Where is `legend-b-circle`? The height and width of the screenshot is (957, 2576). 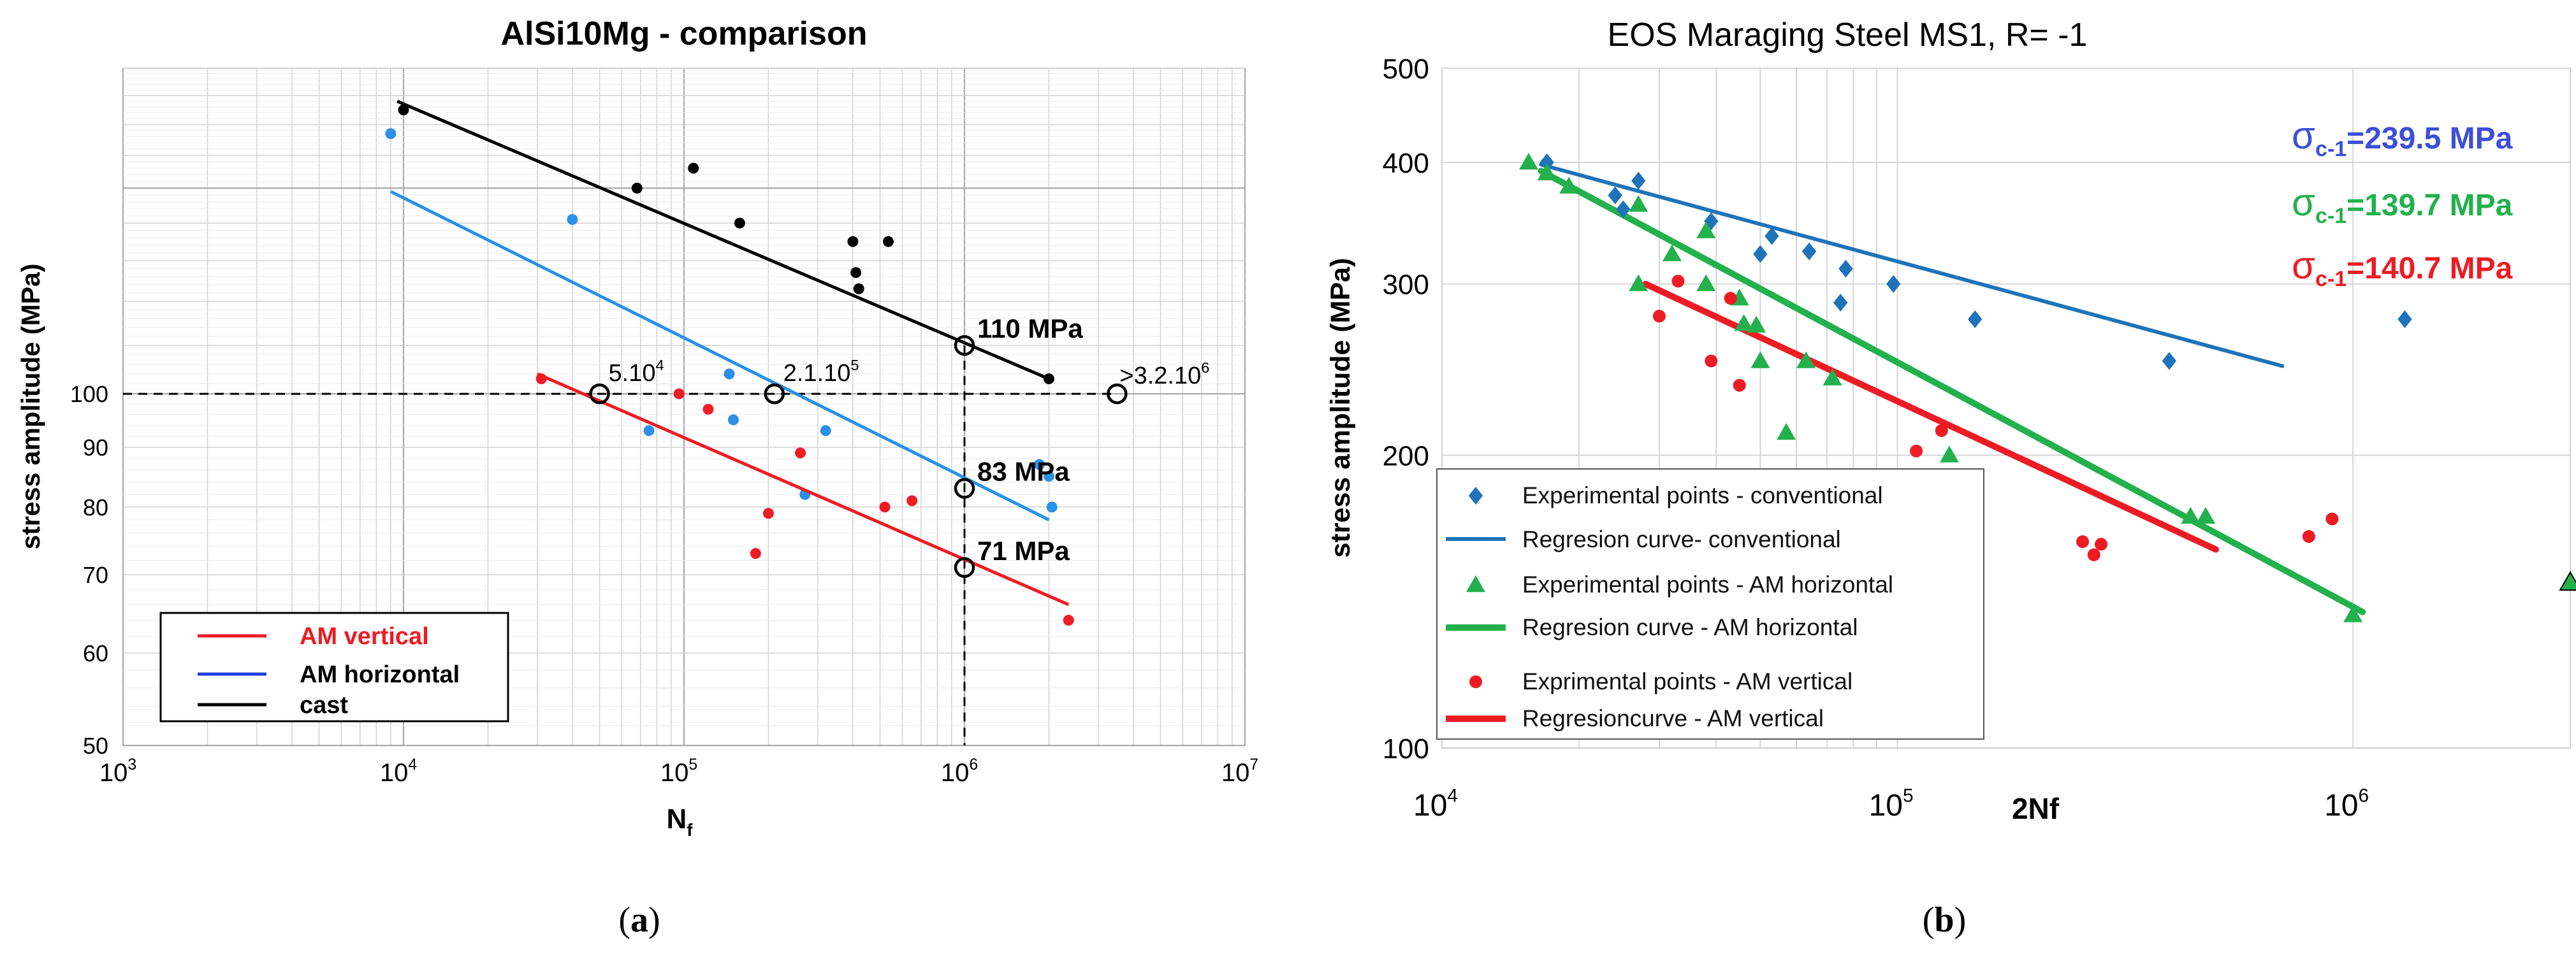 legend-b-circle is located at coordinates (1475, 681).